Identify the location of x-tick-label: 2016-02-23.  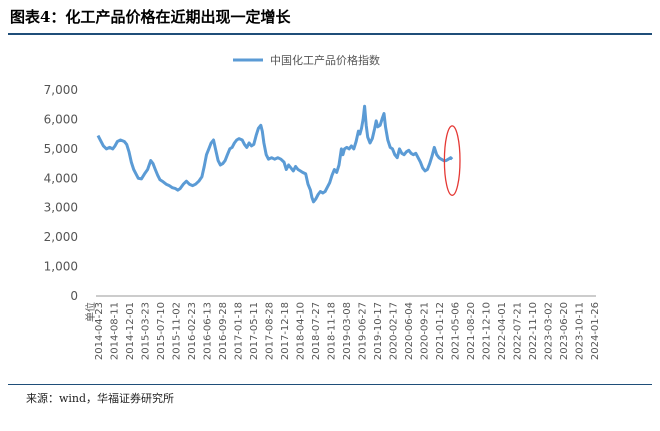
(192, 331).